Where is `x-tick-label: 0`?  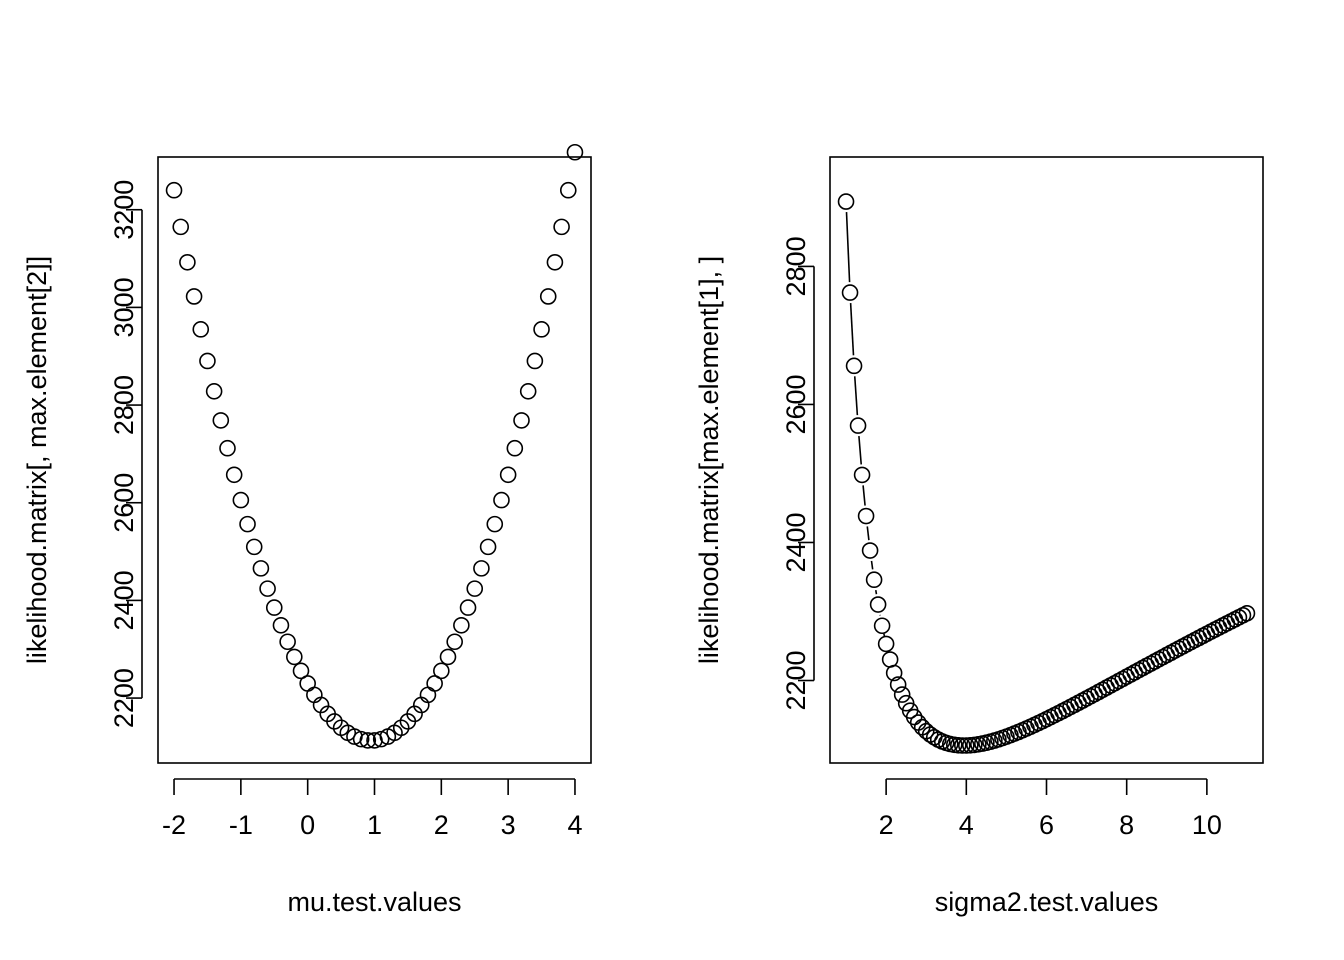
x-tick-label: 0 is located at coordinates (307, 825).